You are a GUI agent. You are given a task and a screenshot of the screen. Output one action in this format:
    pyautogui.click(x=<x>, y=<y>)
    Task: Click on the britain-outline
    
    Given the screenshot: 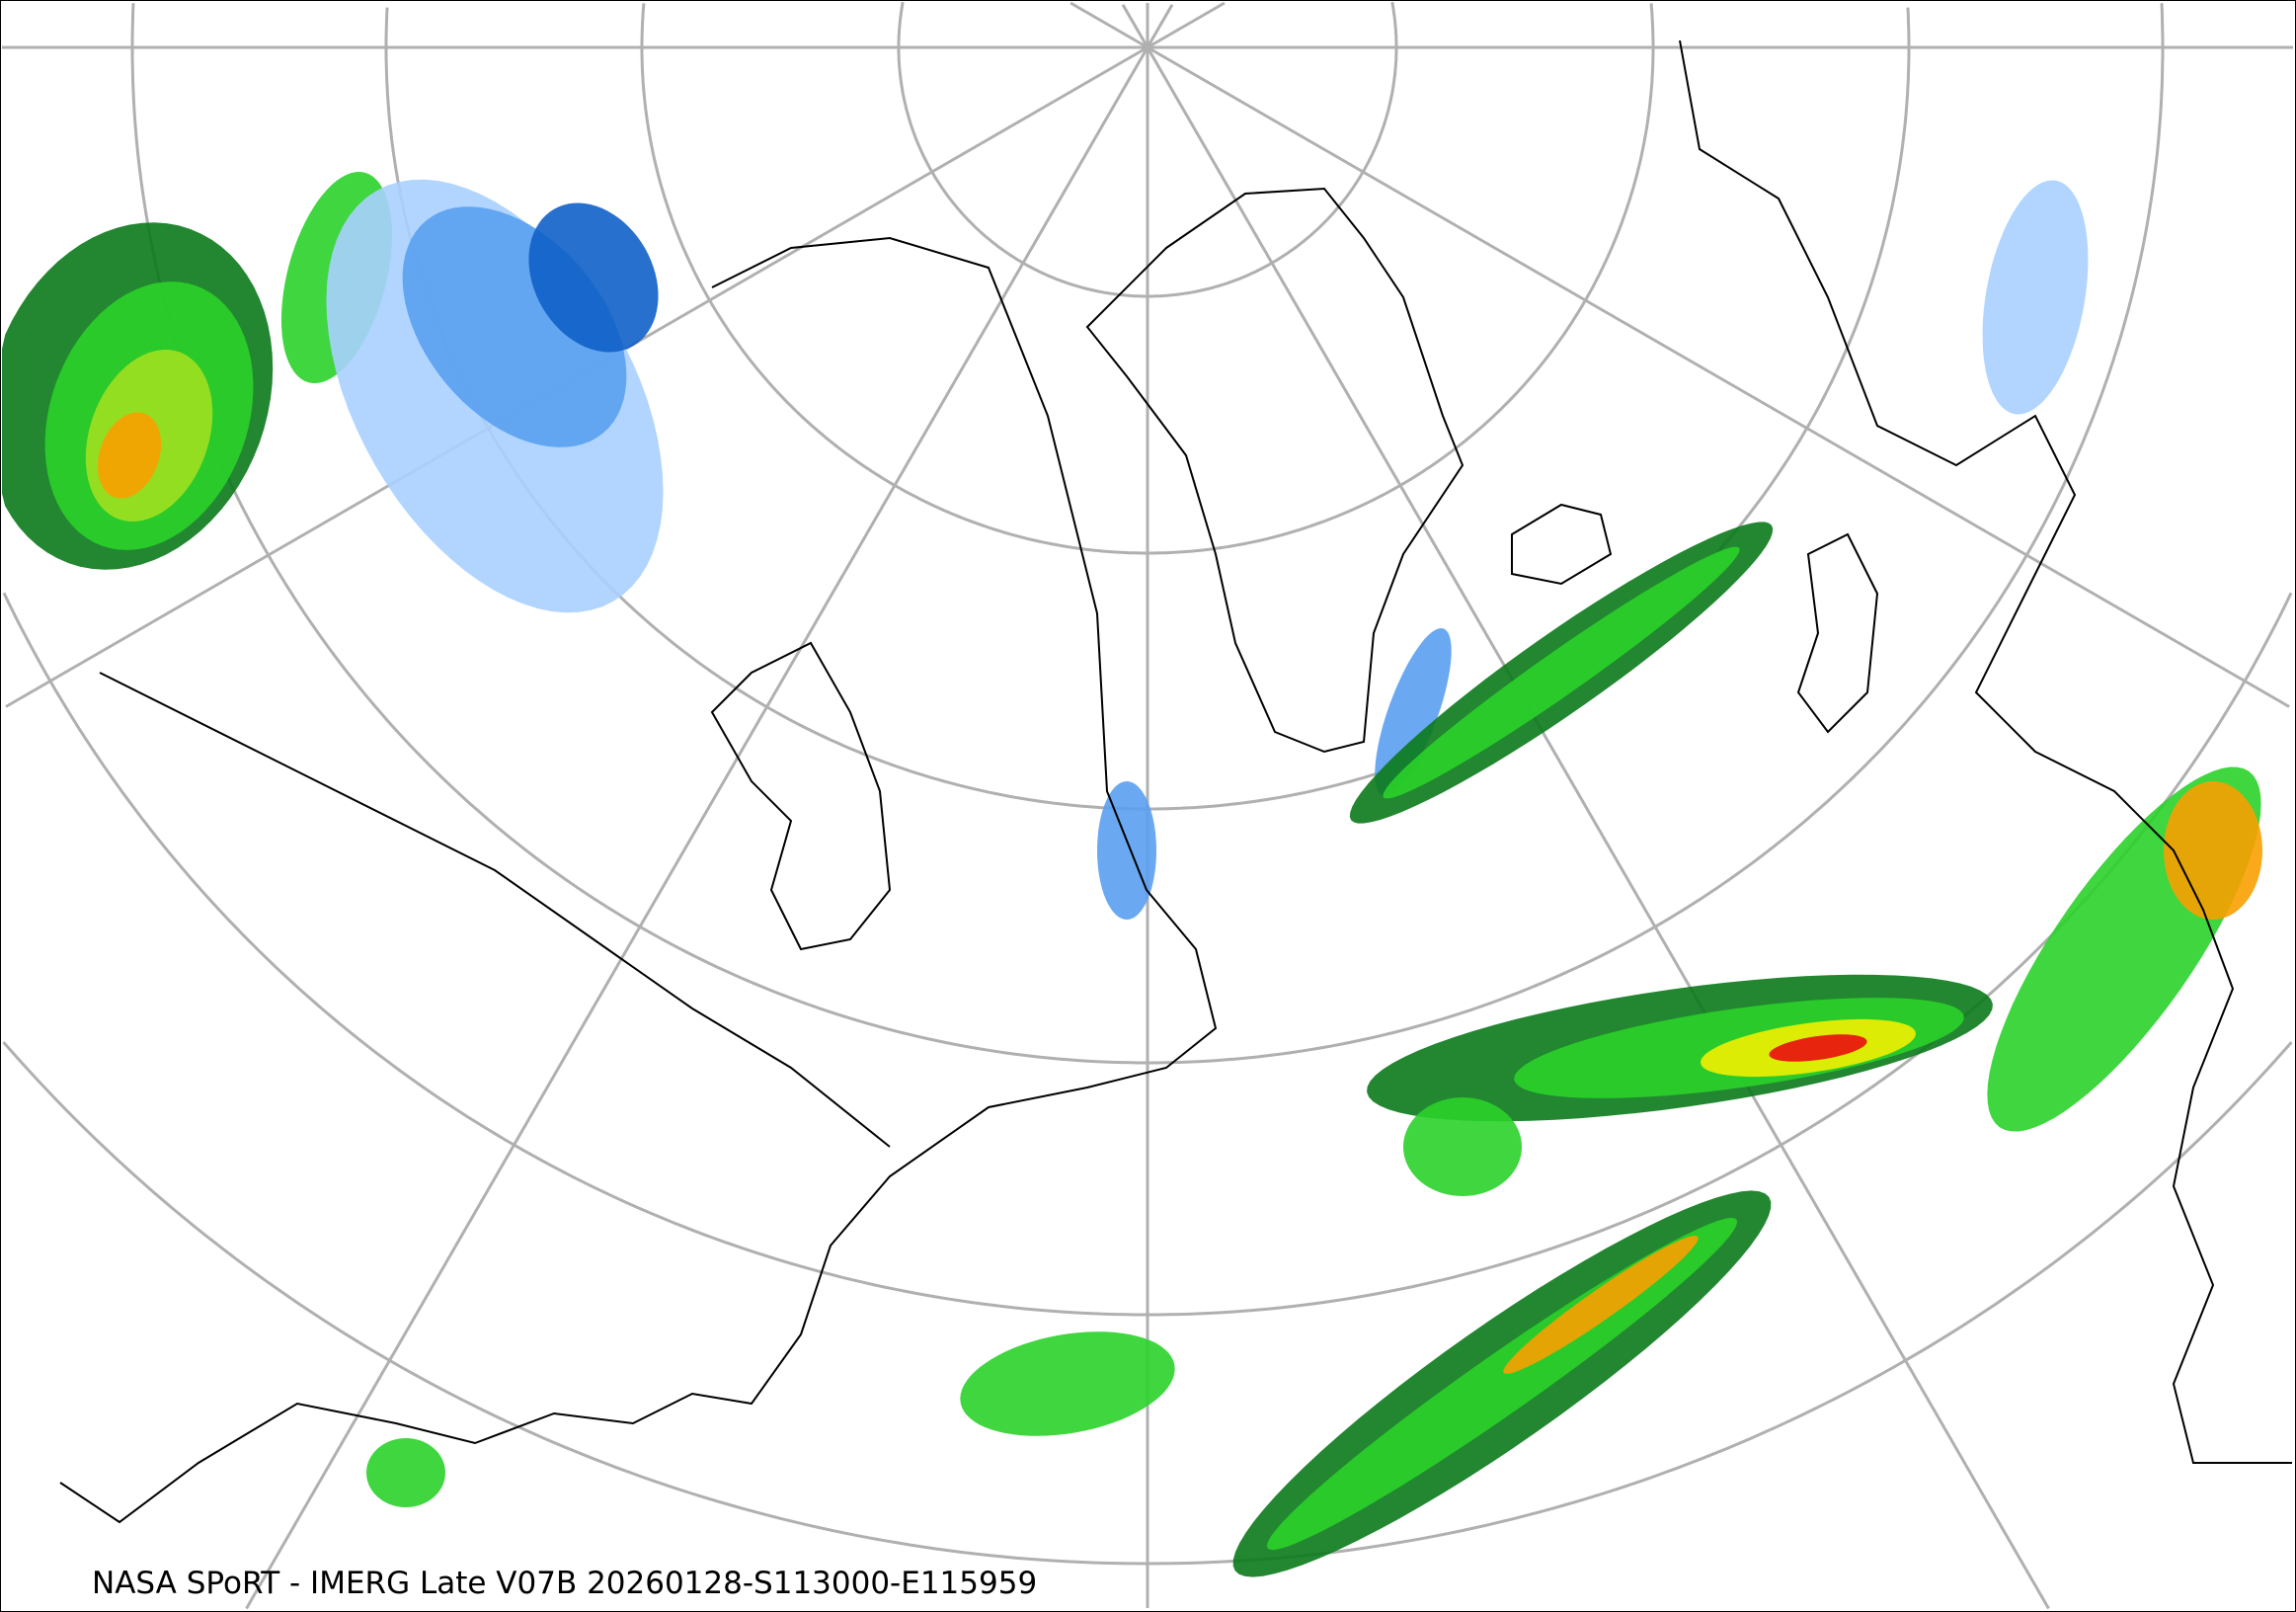 What is the action you would take?
    pyautogui.click(x=1838, y=633)
    